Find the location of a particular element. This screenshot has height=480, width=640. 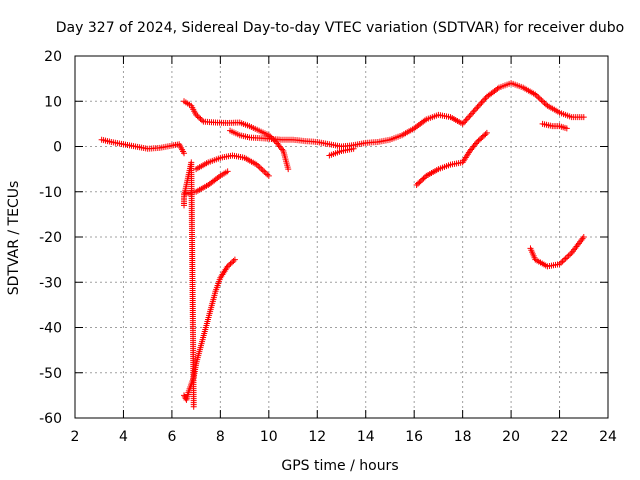

y-axis-label: SDTVAR / TECUs is located at coordinates (14, 238).